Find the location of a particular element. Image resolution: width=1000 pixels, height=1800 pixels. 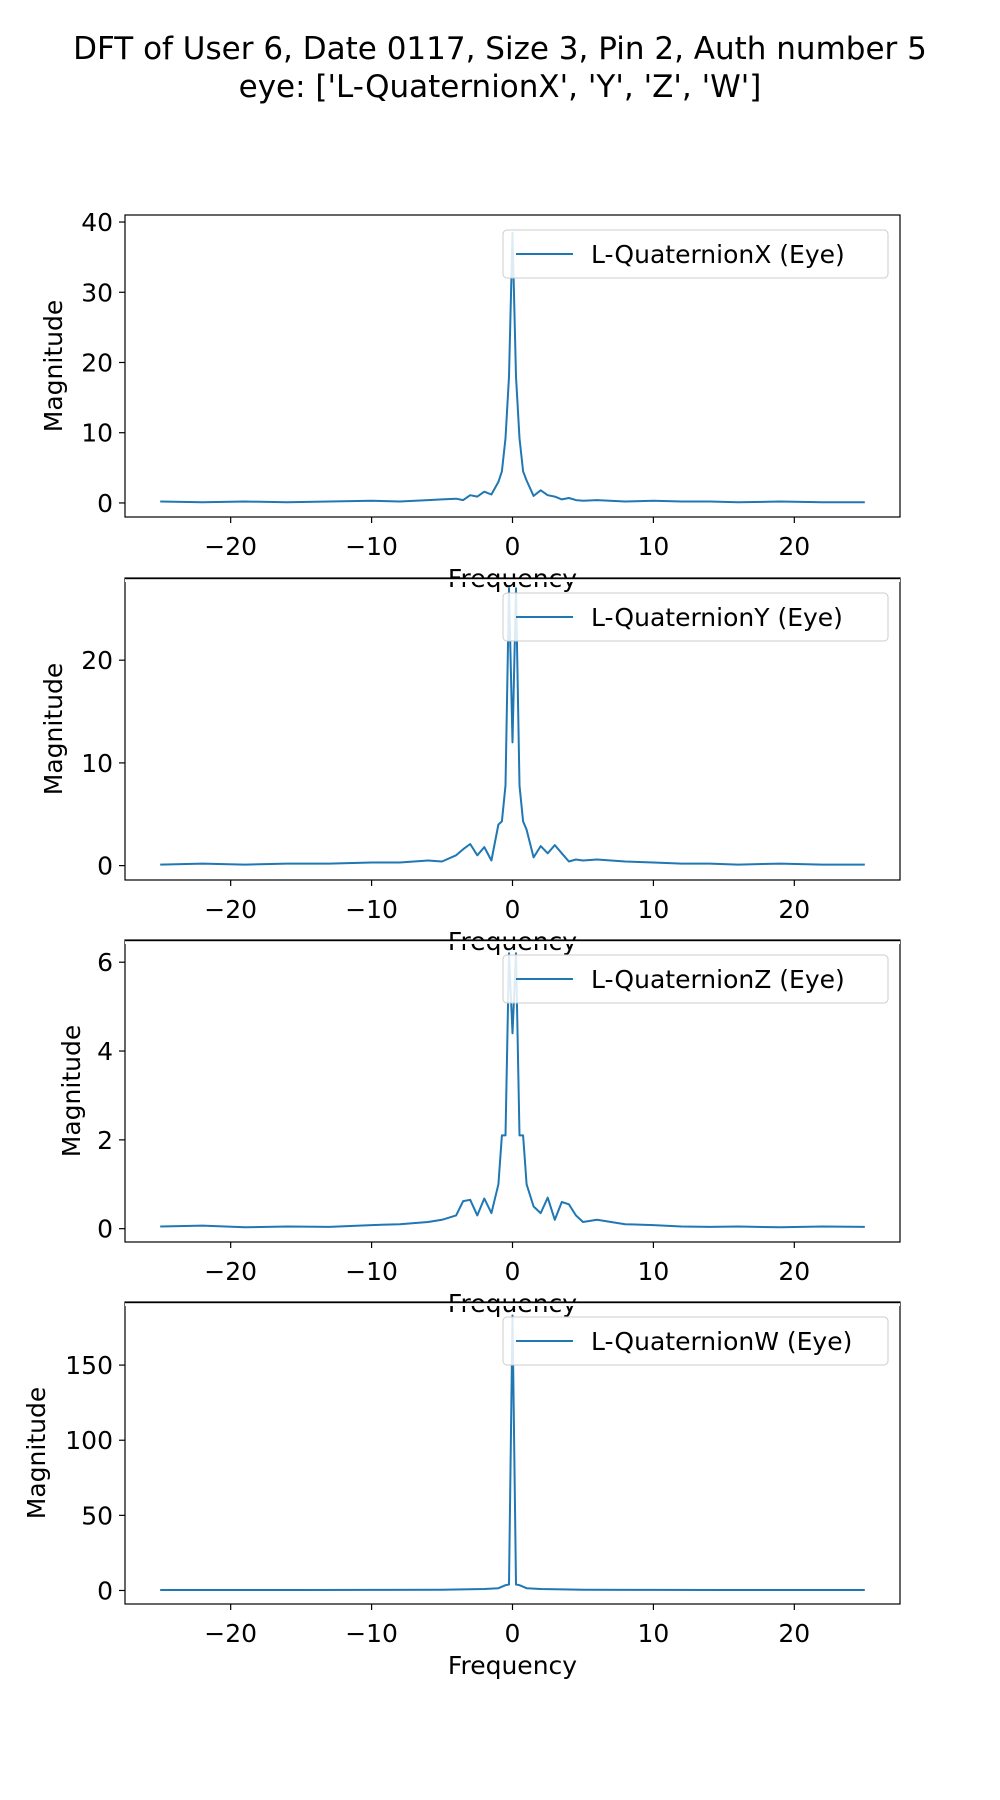

legend: L-QuaternionW (Eye) is located at coordinates (695, 1341).